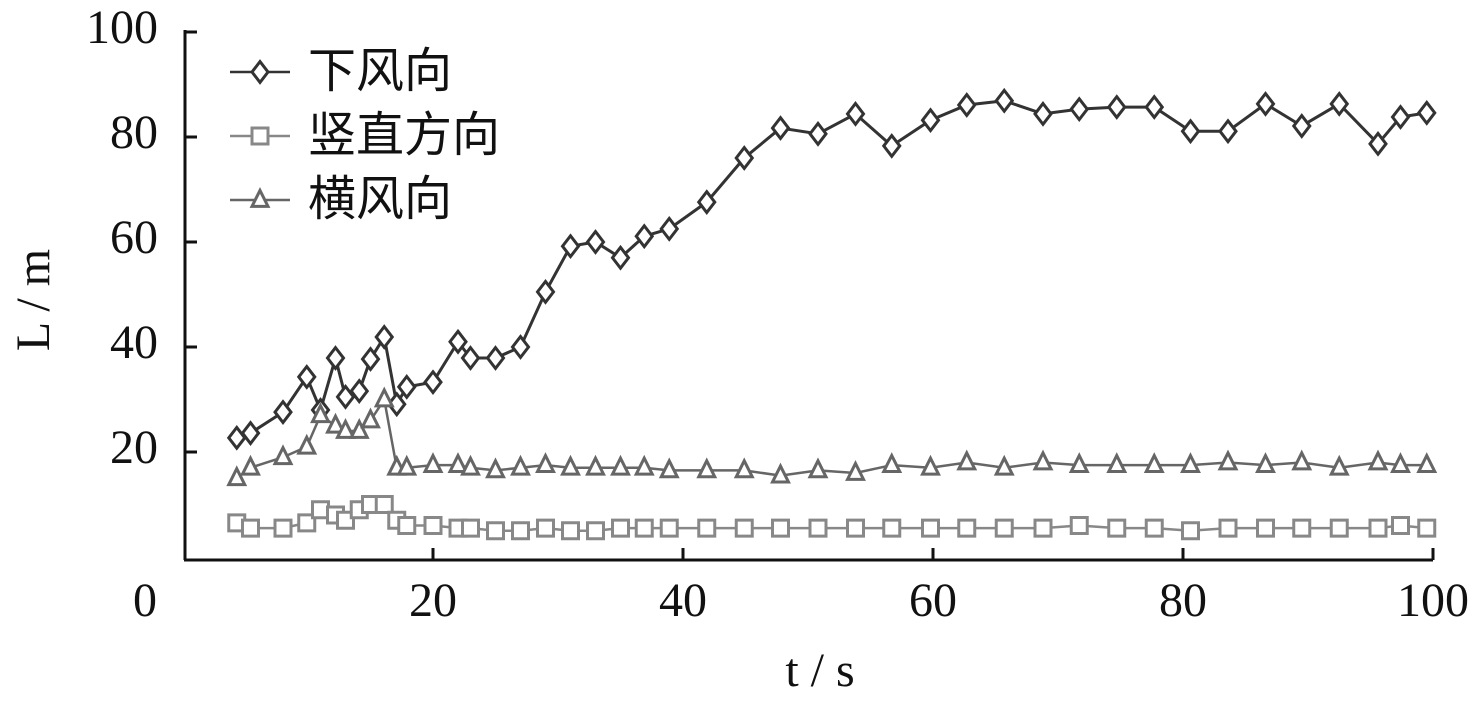 This screenshot has width=1478, height=712. Describe the element at coordinates (134, 342) in the screenshot. I see `y-tick-label: 40` at that location.